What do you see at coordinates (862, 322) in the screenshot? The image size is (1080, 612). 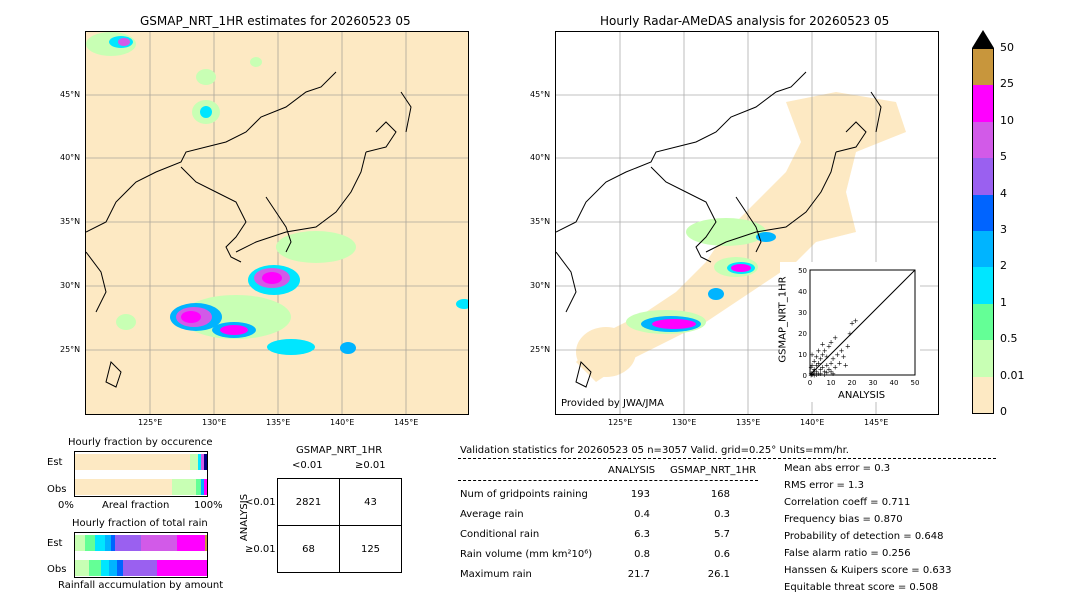 I see `scatter-diagonal` at bounding box center [862, 322].